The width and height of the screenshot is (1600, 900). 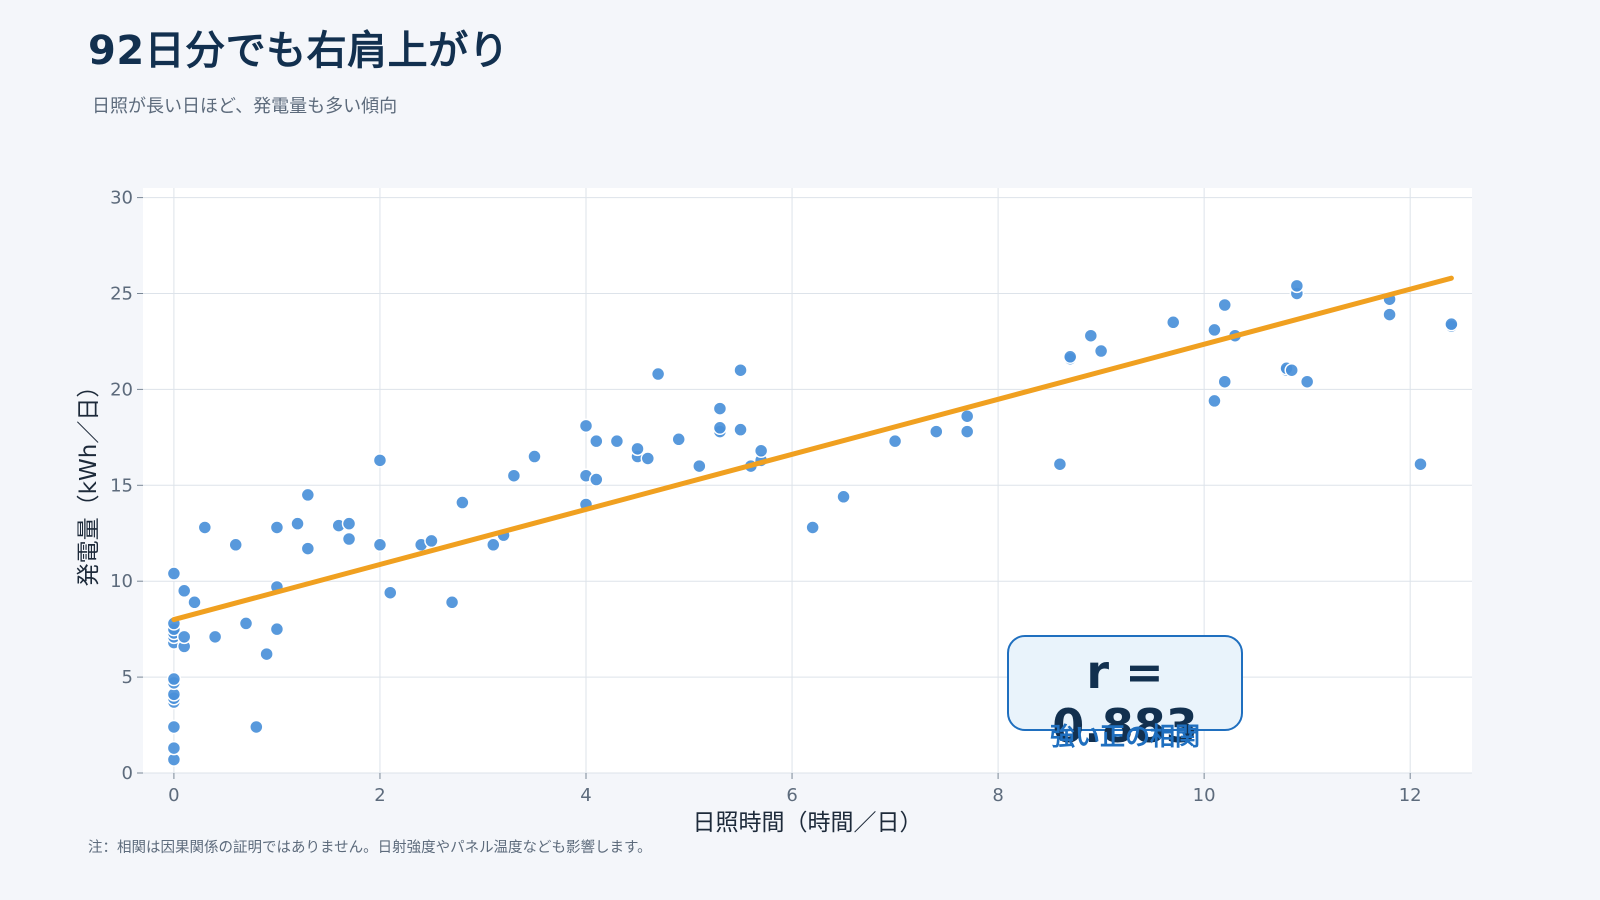 What do you see at coordinates (1124, 736) in the screenshot?
I see `correlation-caption: 強い正の相関` at bounding box center [1124, 736].